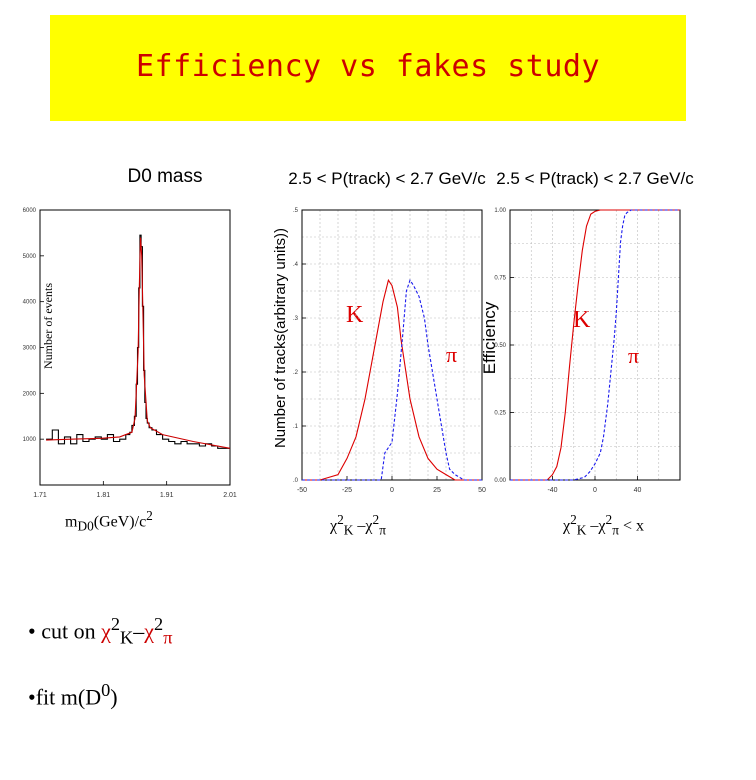 Image resolution: width=756 pixels, height=780 pixels. Describe the element at coordinates (30, 349) in the screenshot. I see `y-tick-label: 3000` at that location.